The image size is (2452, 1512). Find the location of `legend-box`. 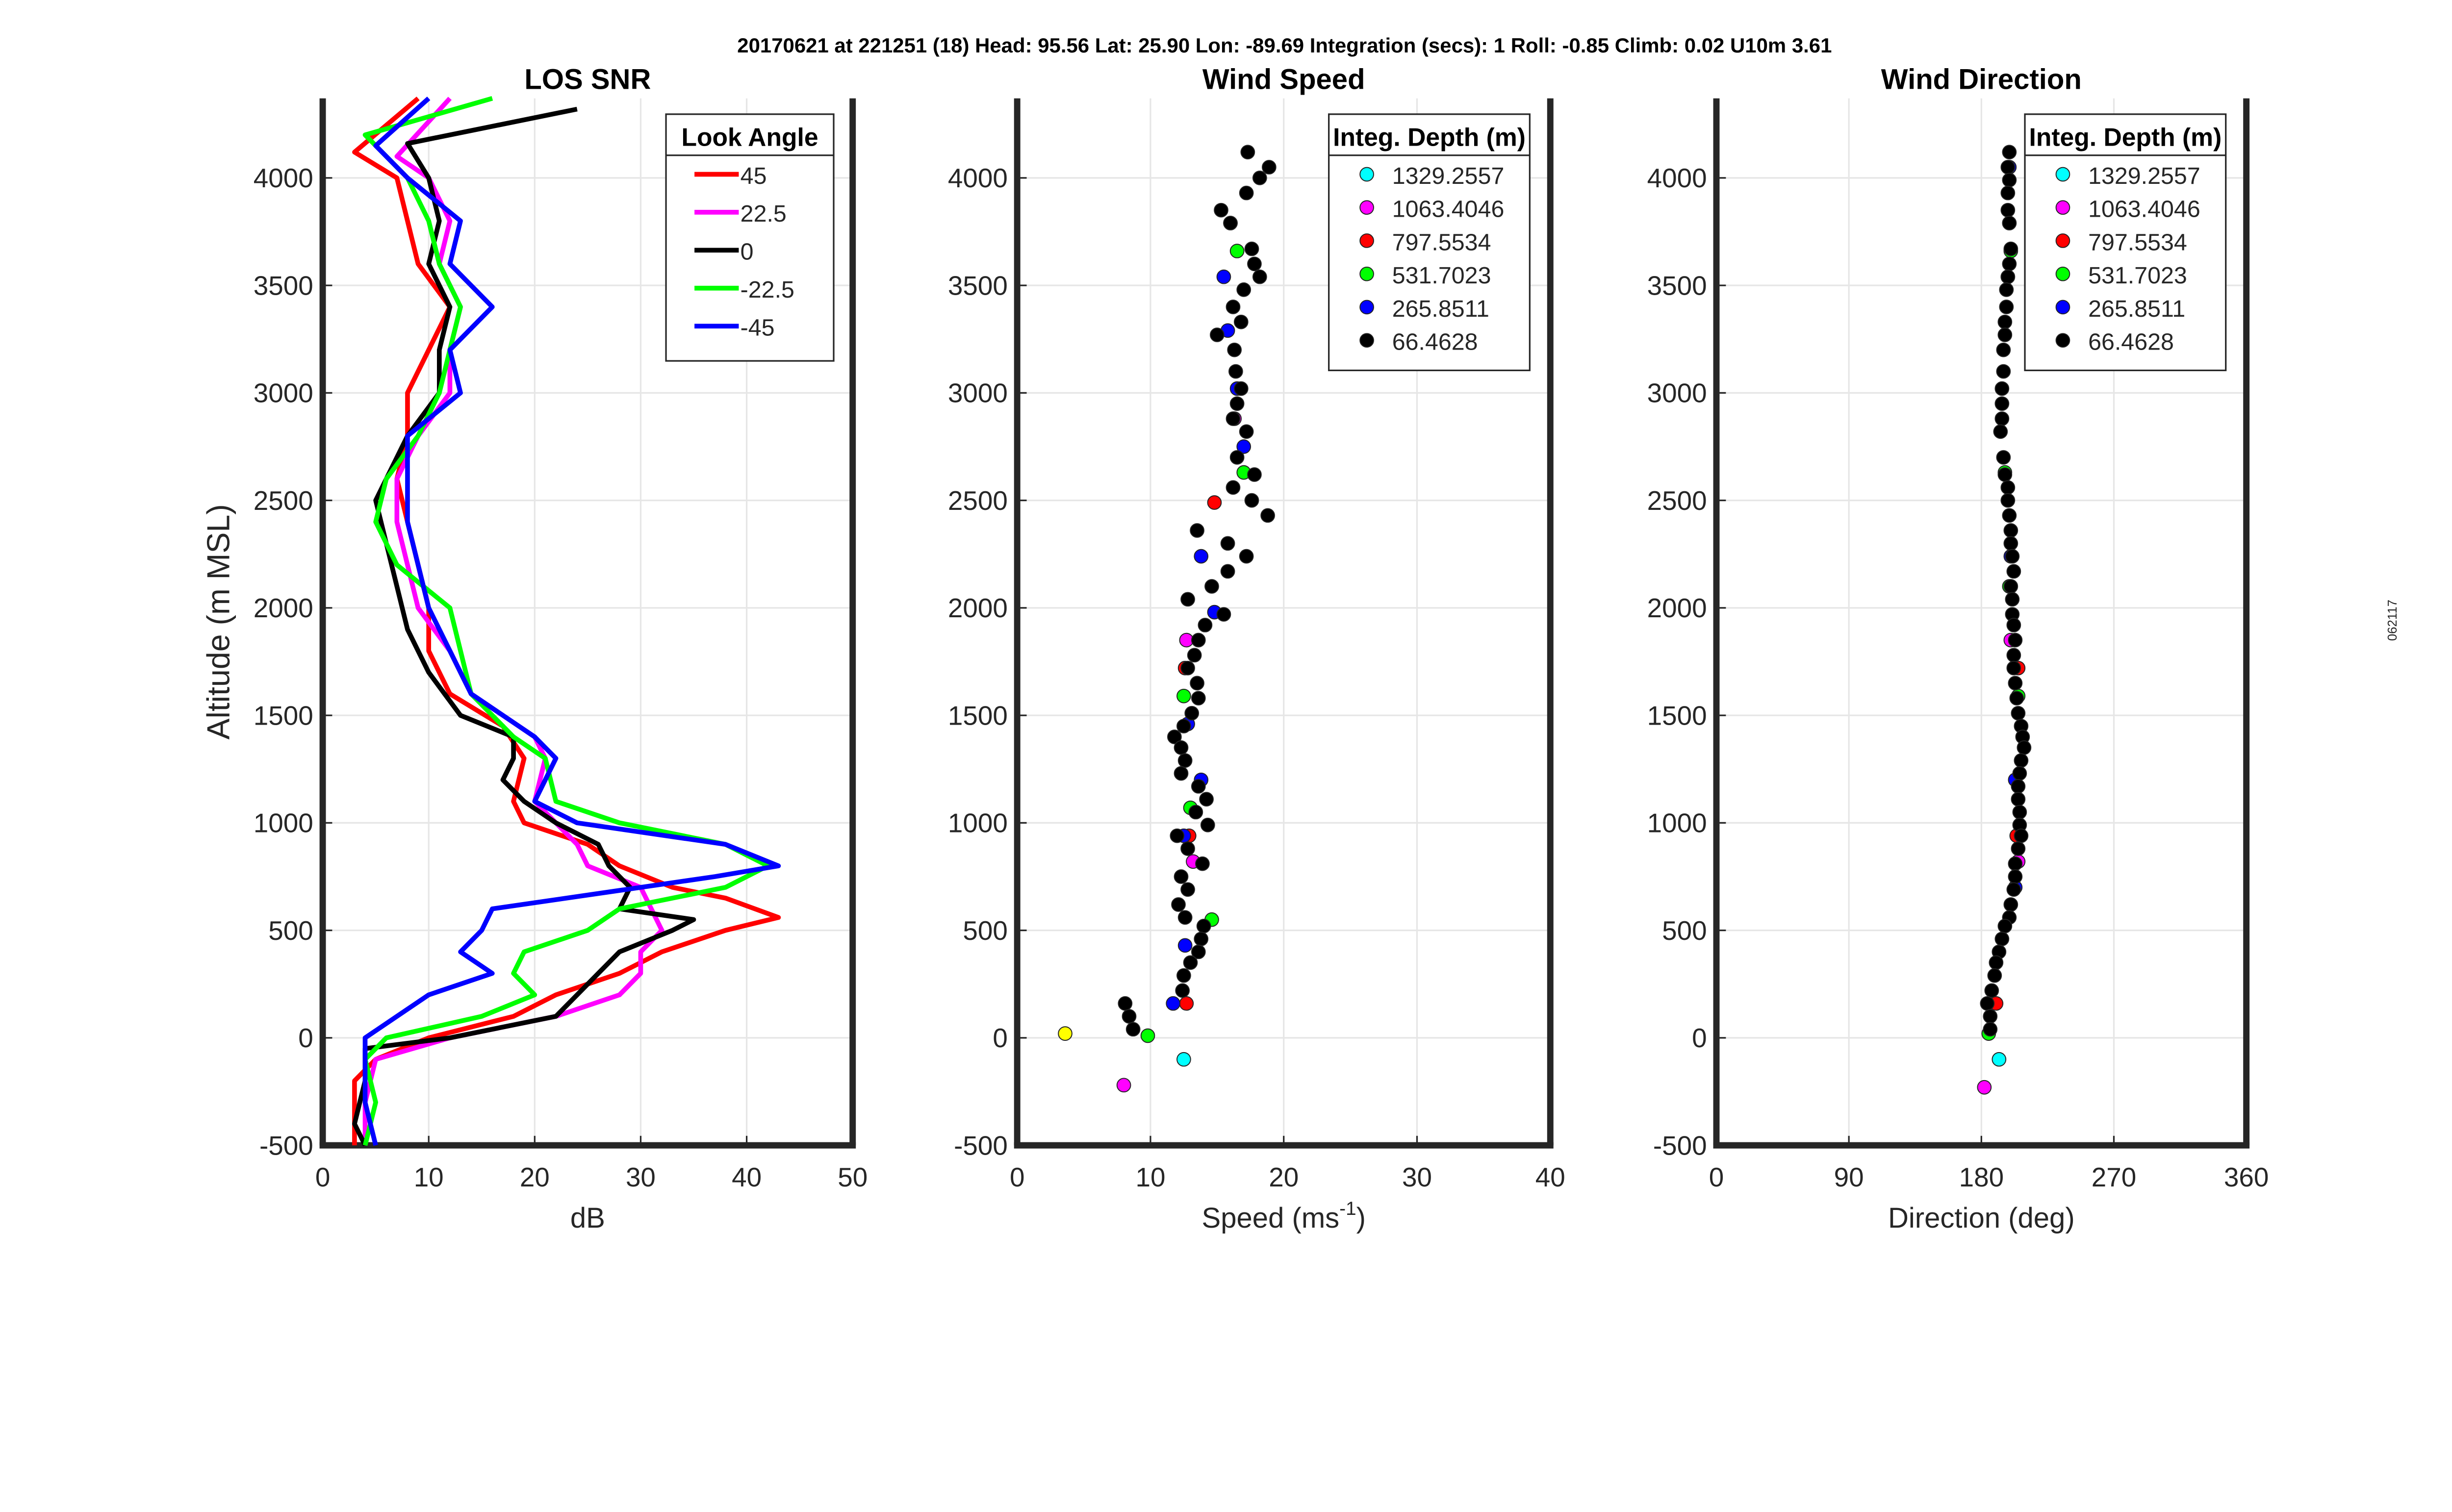

legend-box is located at coordinates (1429, 242).